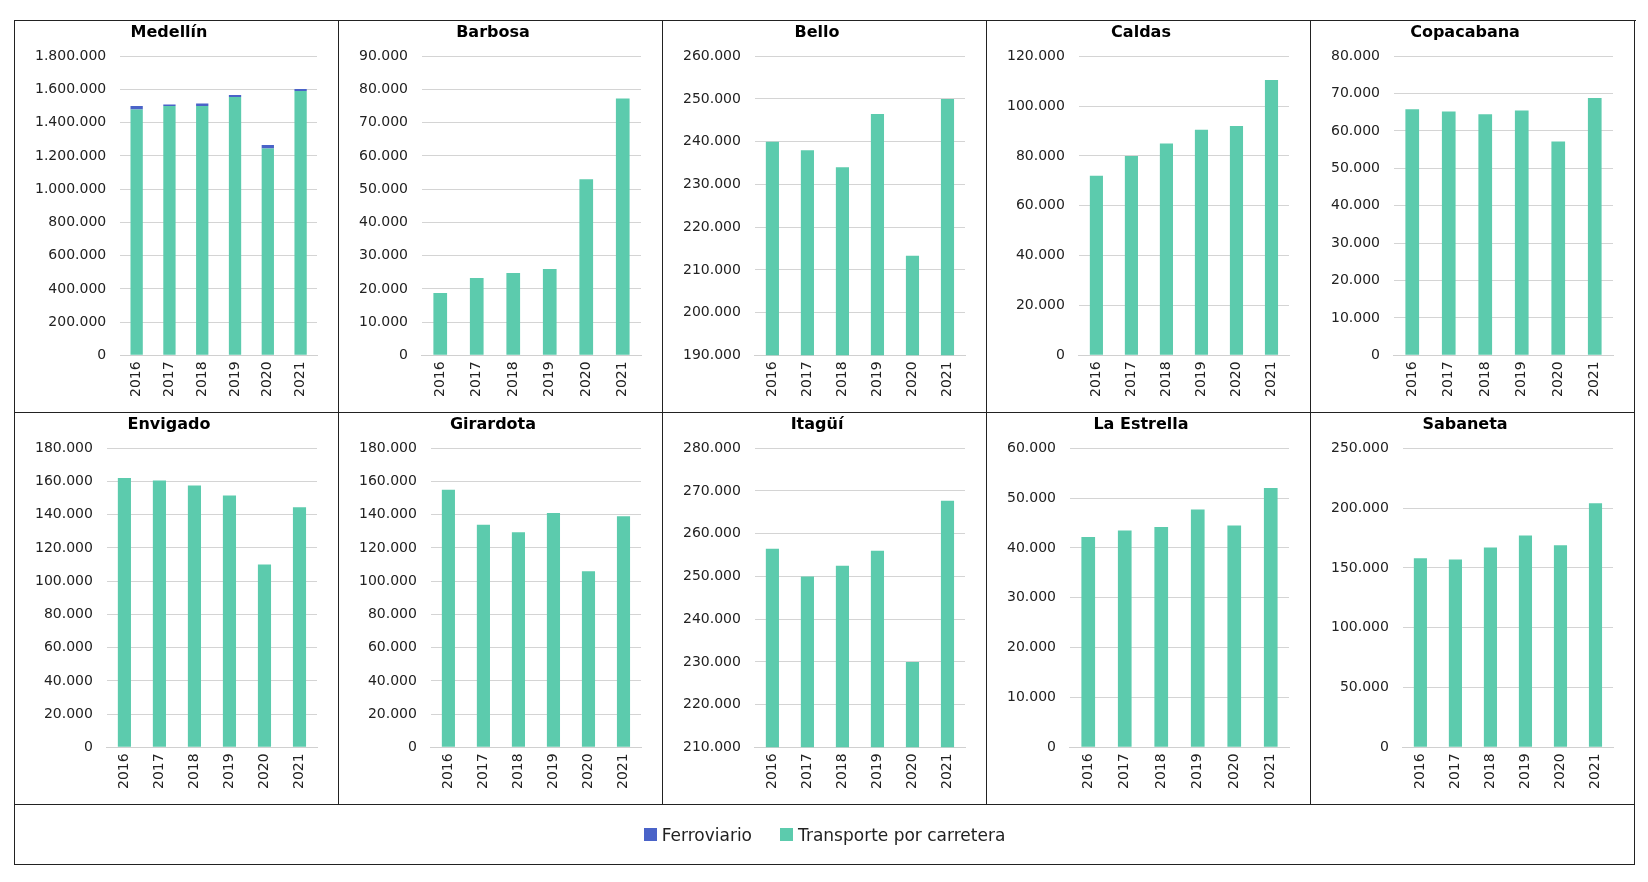 This screenshot has width=1648, height=882. What do you see at coordinates (1141, 31) in the screenshot?
I see `chart-title: Caldas` at bounding box center [1141, 31].